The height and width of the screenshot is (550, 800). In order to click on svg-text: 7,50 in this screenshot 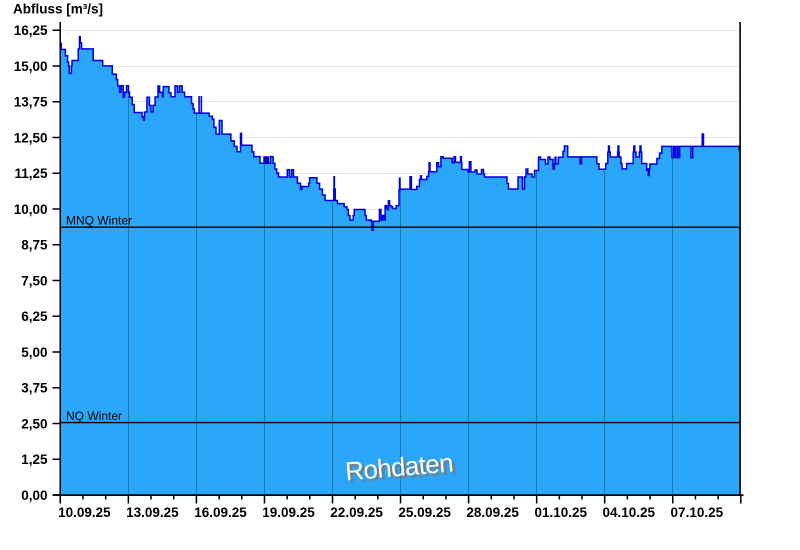, I will do `click(34, 280)`.